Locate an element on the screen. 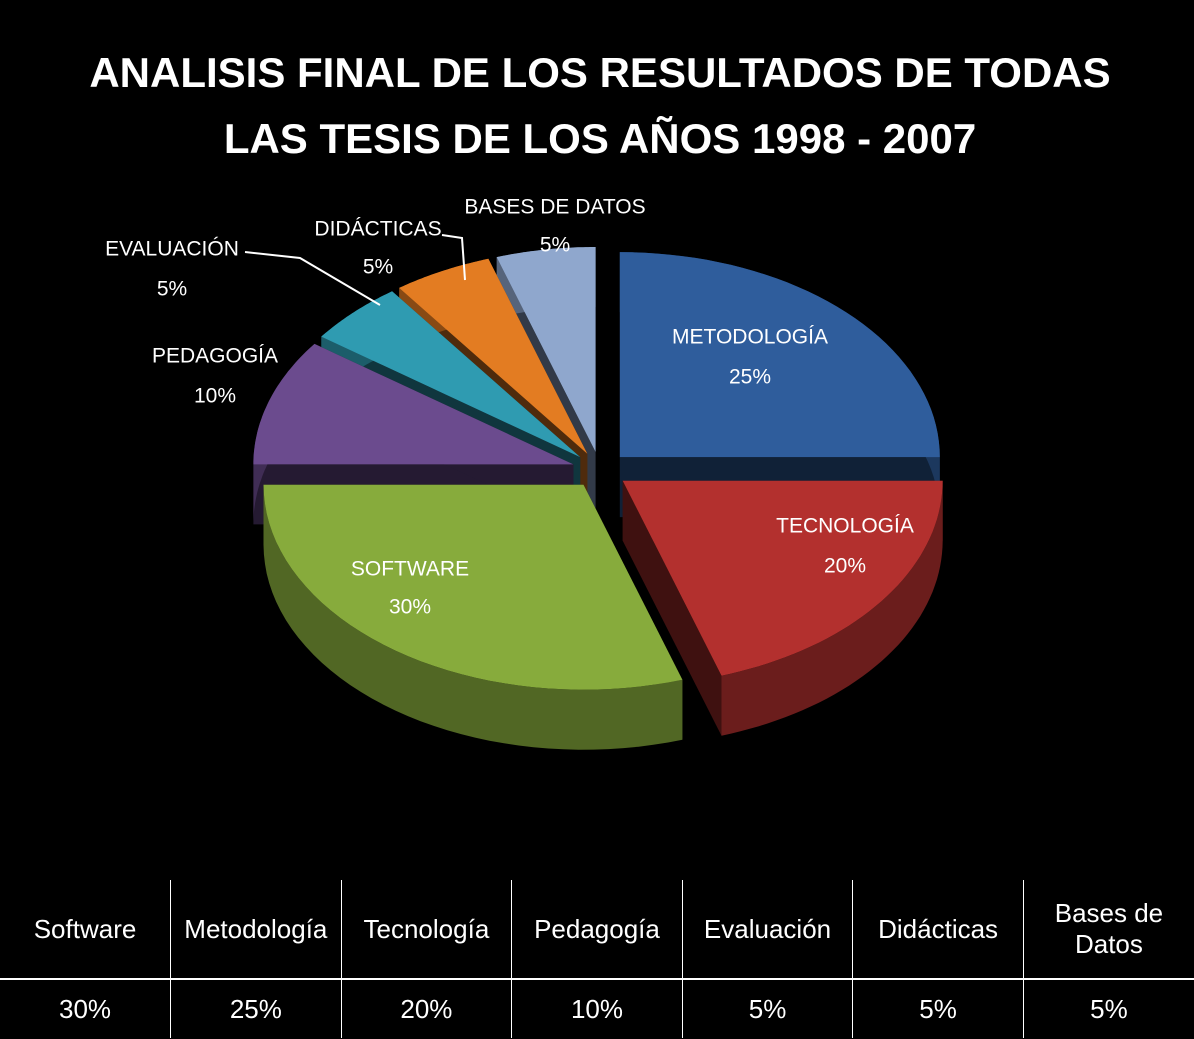  slice-value-label: 30% is located at coordinates (410, 607).